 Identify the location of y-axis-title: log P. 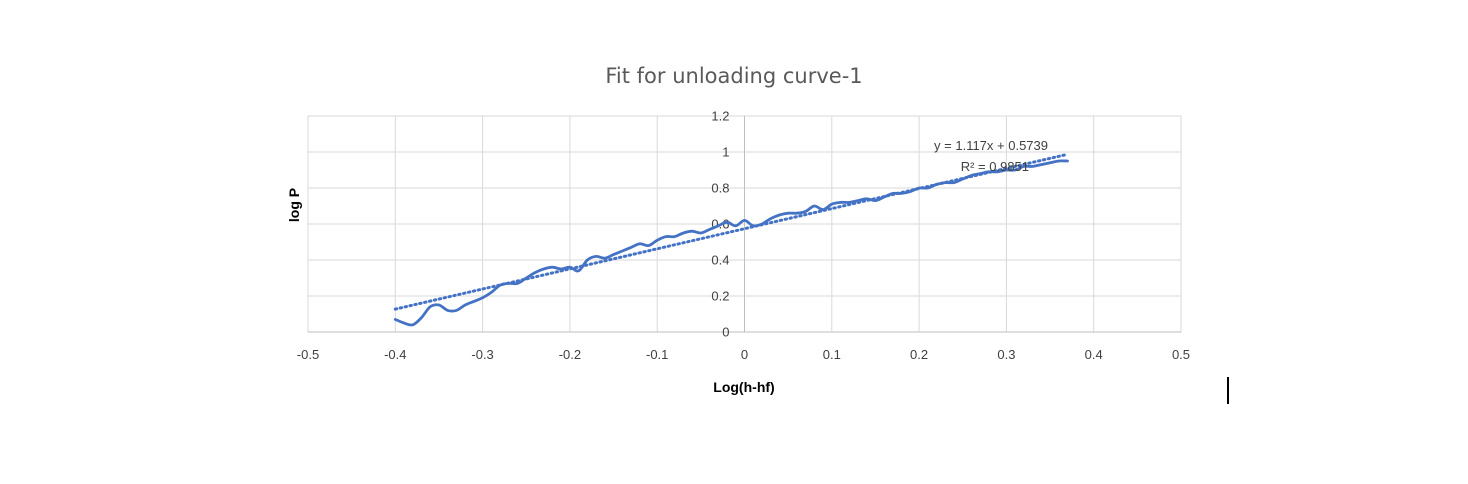
(294, 205).